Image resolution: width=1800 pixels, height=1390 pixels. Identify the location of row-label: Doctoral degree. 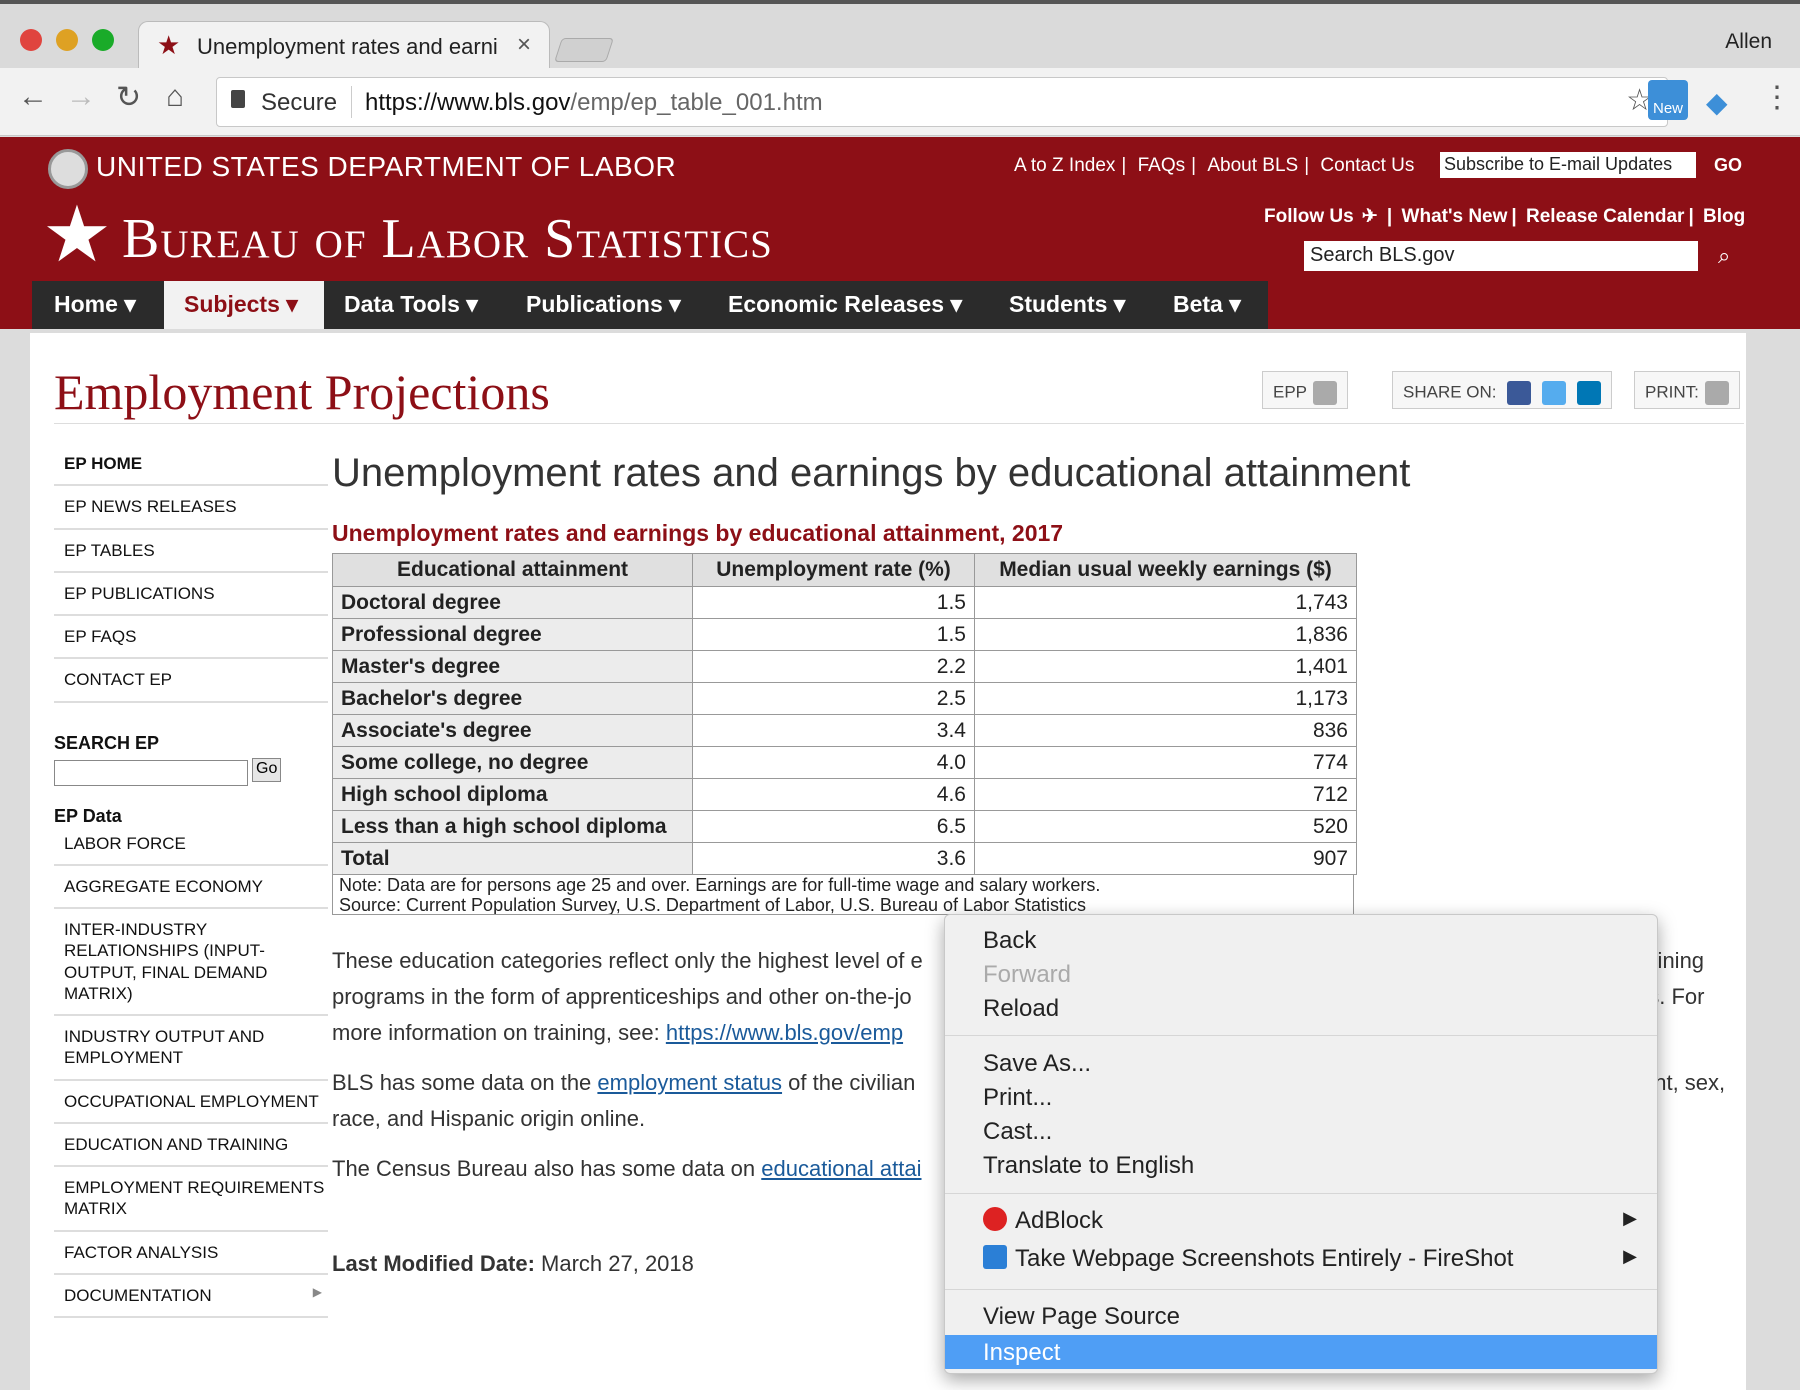
(512, 602).